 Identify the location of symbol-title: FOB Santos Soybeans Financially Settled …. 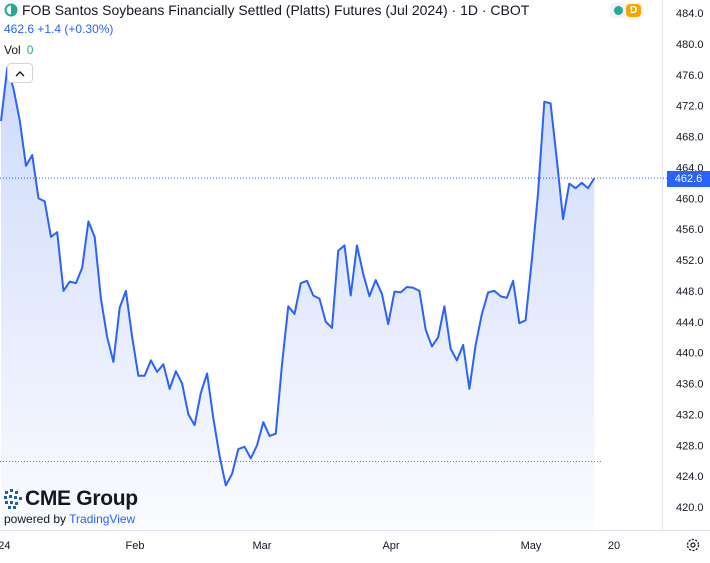
(276, 10).